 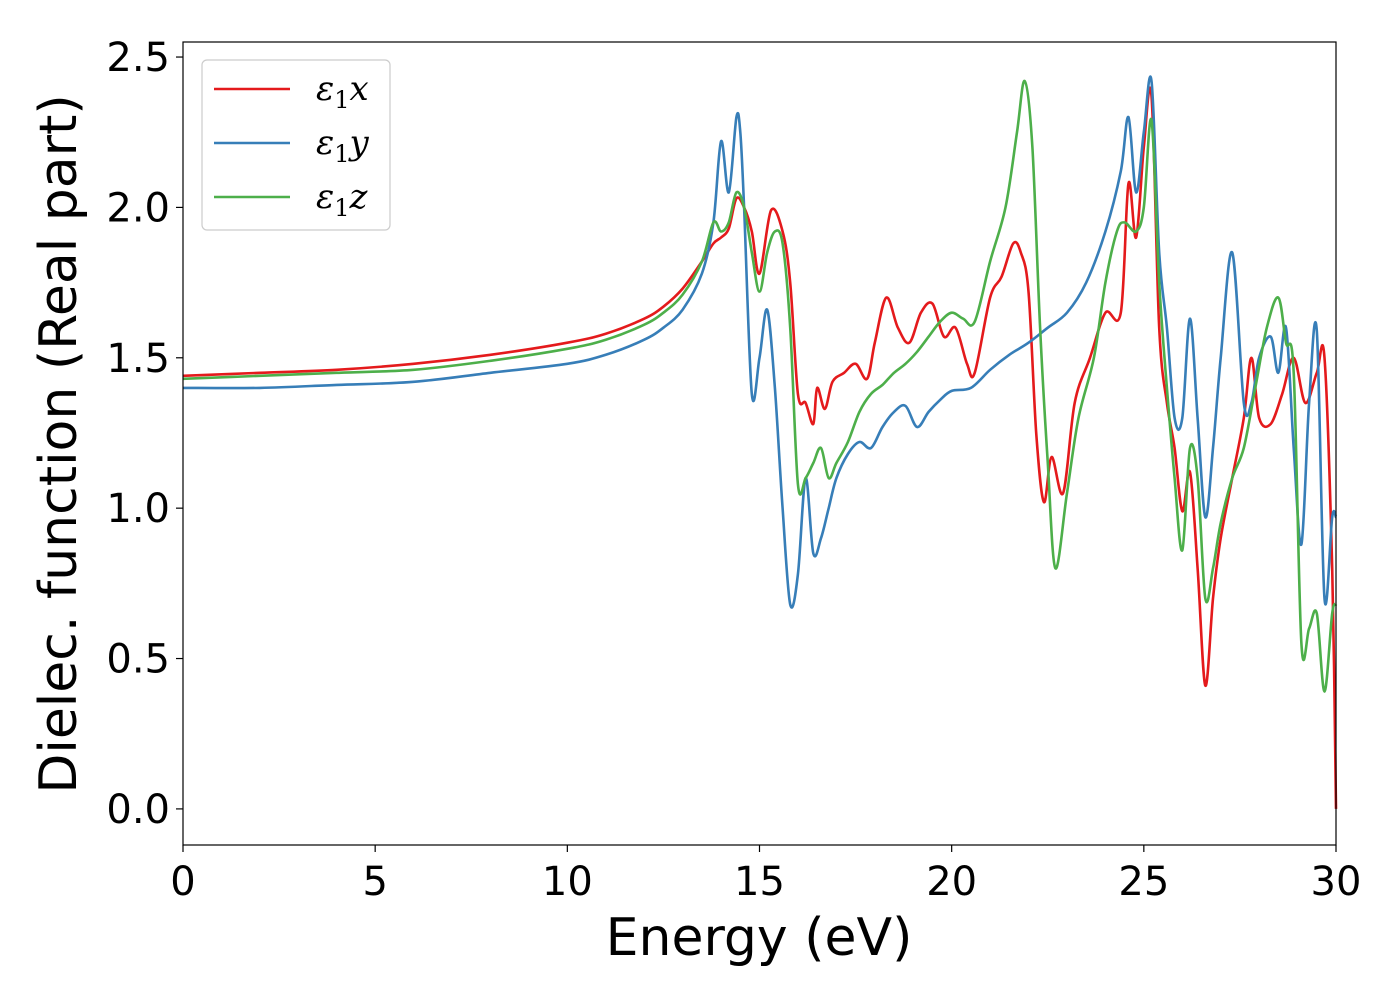 What do you see at coordinates (342, 199) in the screenshot?
I see `legend-label-z: ε1z` at bounding box center [342, 199].